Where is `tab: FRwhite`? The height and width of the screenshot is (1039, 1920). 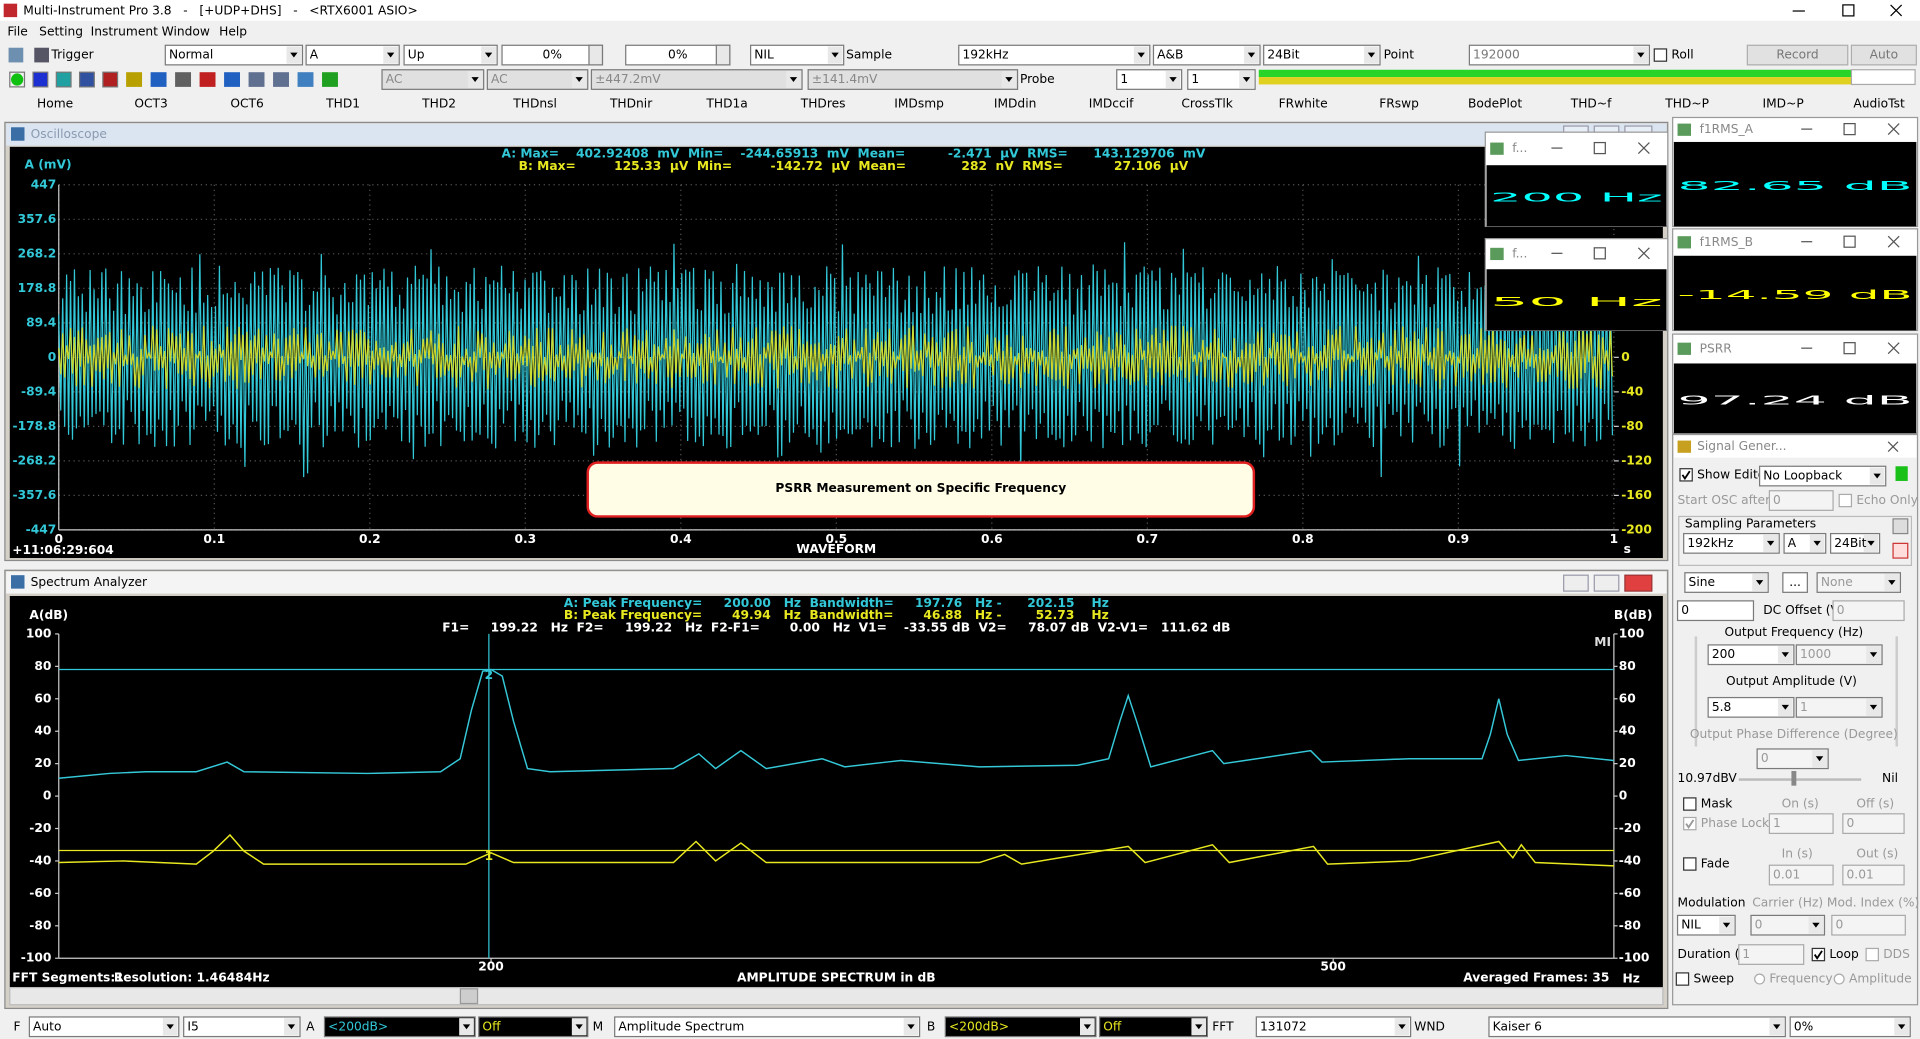
tab: FRwhite is located at coordinates (1303, 104).